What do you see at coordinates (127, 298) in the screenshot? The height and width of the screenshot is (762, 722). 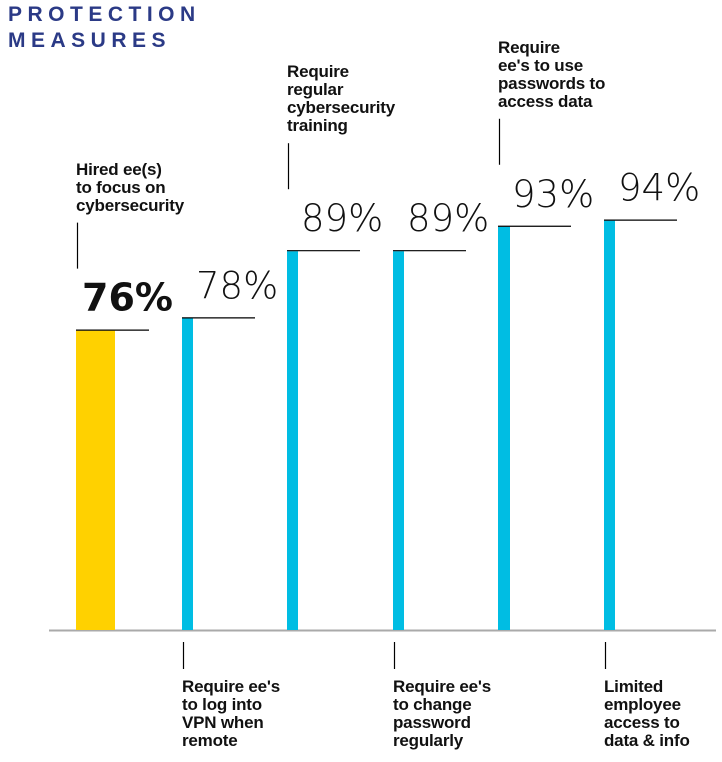 I see `value-label-1: 76%` at bounding box center [127, 298].